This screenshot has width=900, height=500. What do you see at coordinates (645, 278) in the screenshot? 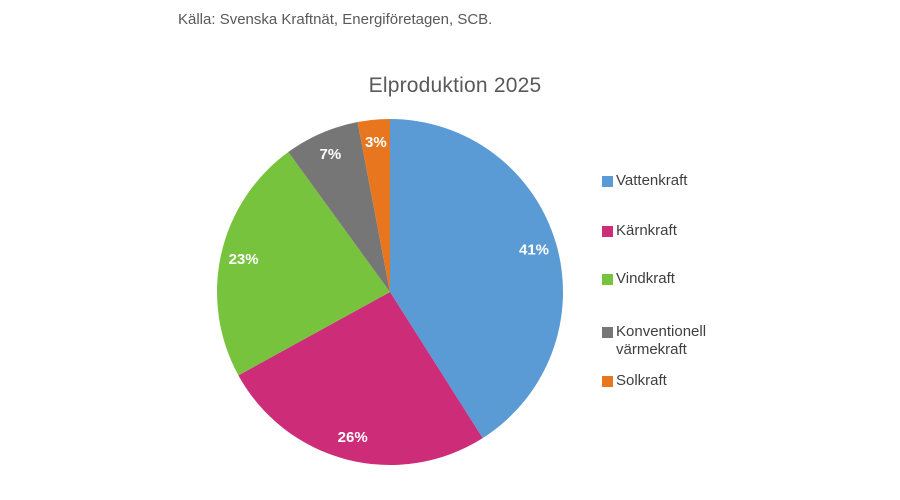
I see `legend-label-vindkraft: Vindkraft` at bounding box center [645, 278].